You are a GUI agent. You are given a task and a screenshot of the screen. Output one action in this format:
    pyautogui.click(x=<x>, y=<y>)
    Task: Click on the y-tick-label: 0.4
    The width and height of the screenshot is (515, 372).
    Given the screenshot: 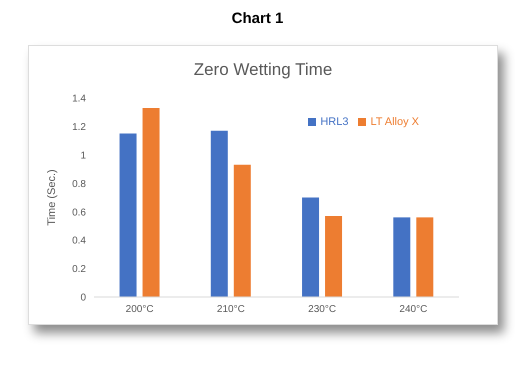 What is the action you would take?
    pyautogui.click(x=79, y=241)
    